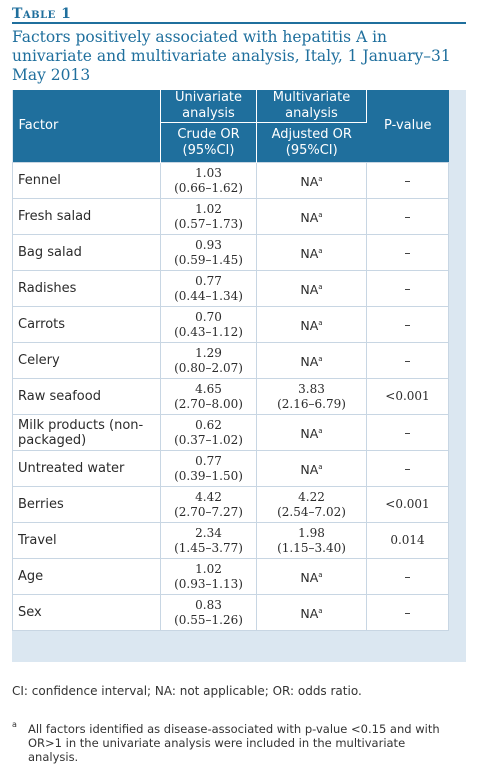  What do you see at coordinates (208, 331) in the screenshot?
I see `crude-ci-value: (0.43–1.12)` at bounding box center [208, 331].